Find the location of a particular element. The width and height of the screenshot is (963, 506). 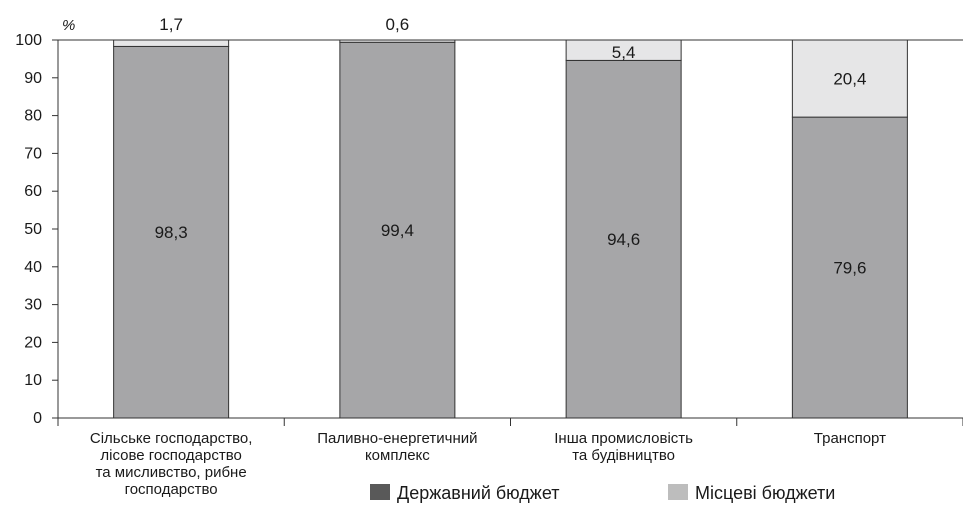

category-label: Паливно-енергетичний is located at coordinates (397, 438).